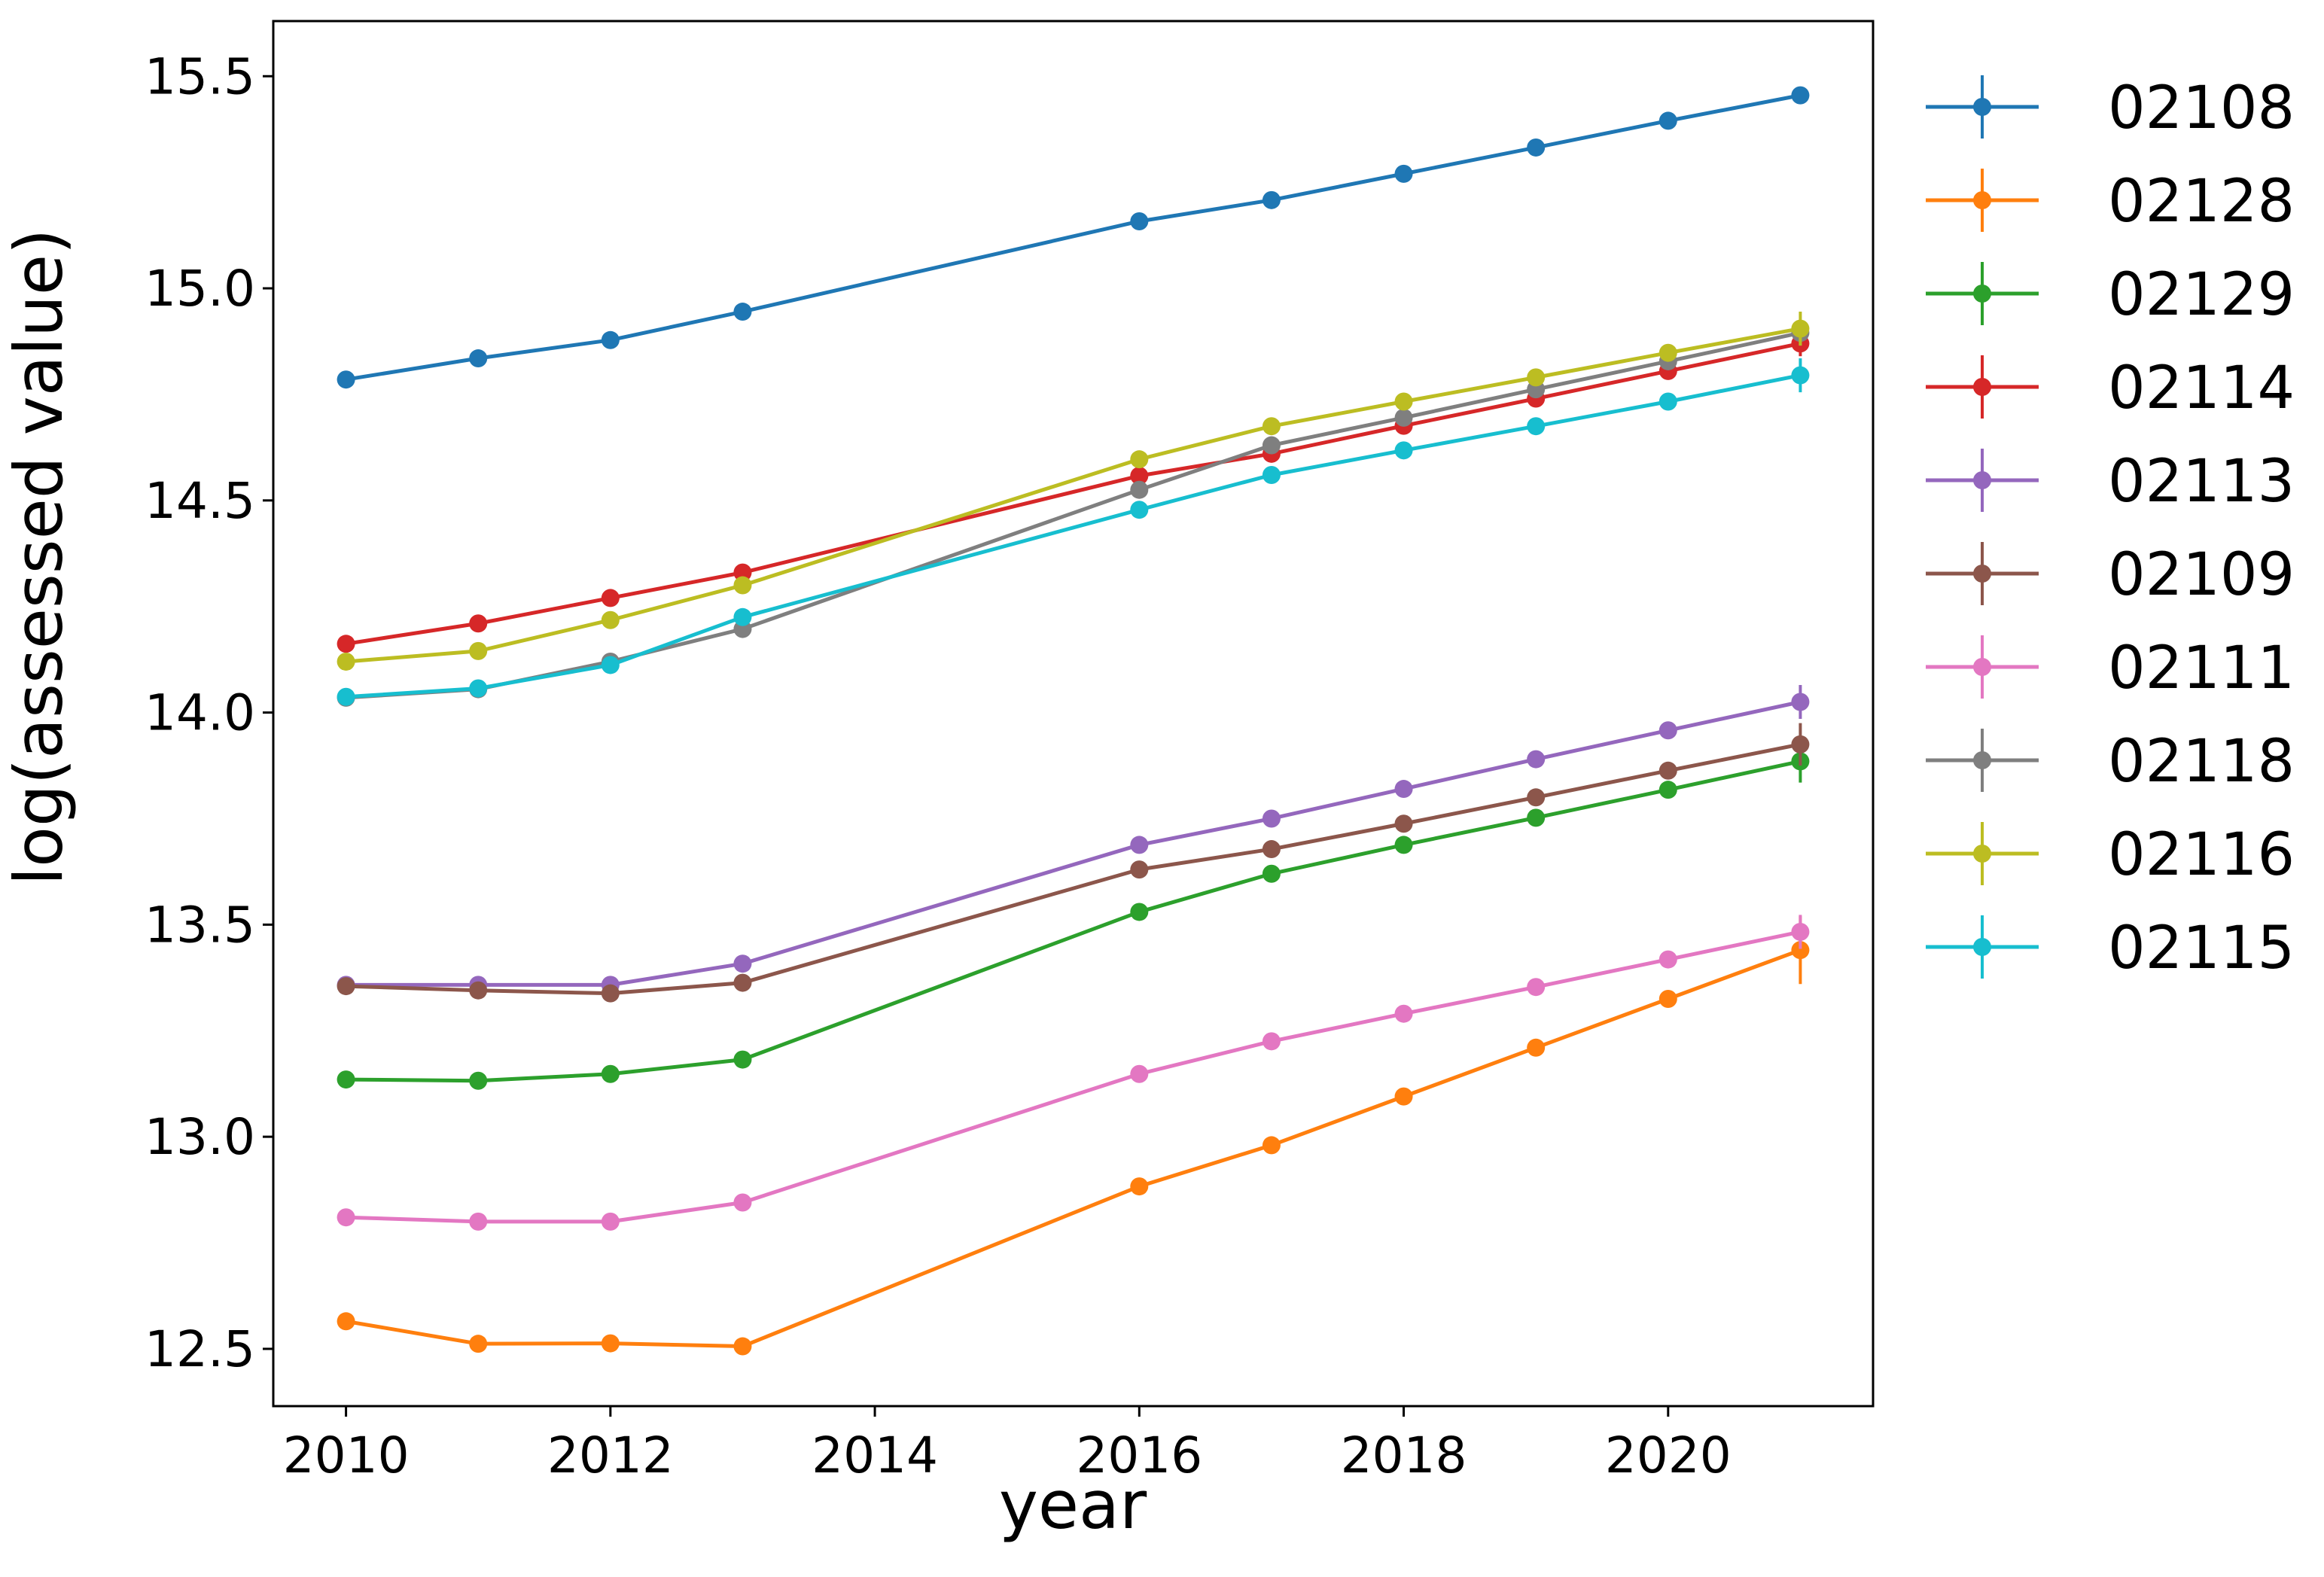 The image size is (2324, 1577). I want to click on y-tick-label: 12.5, so click(200, 1349).